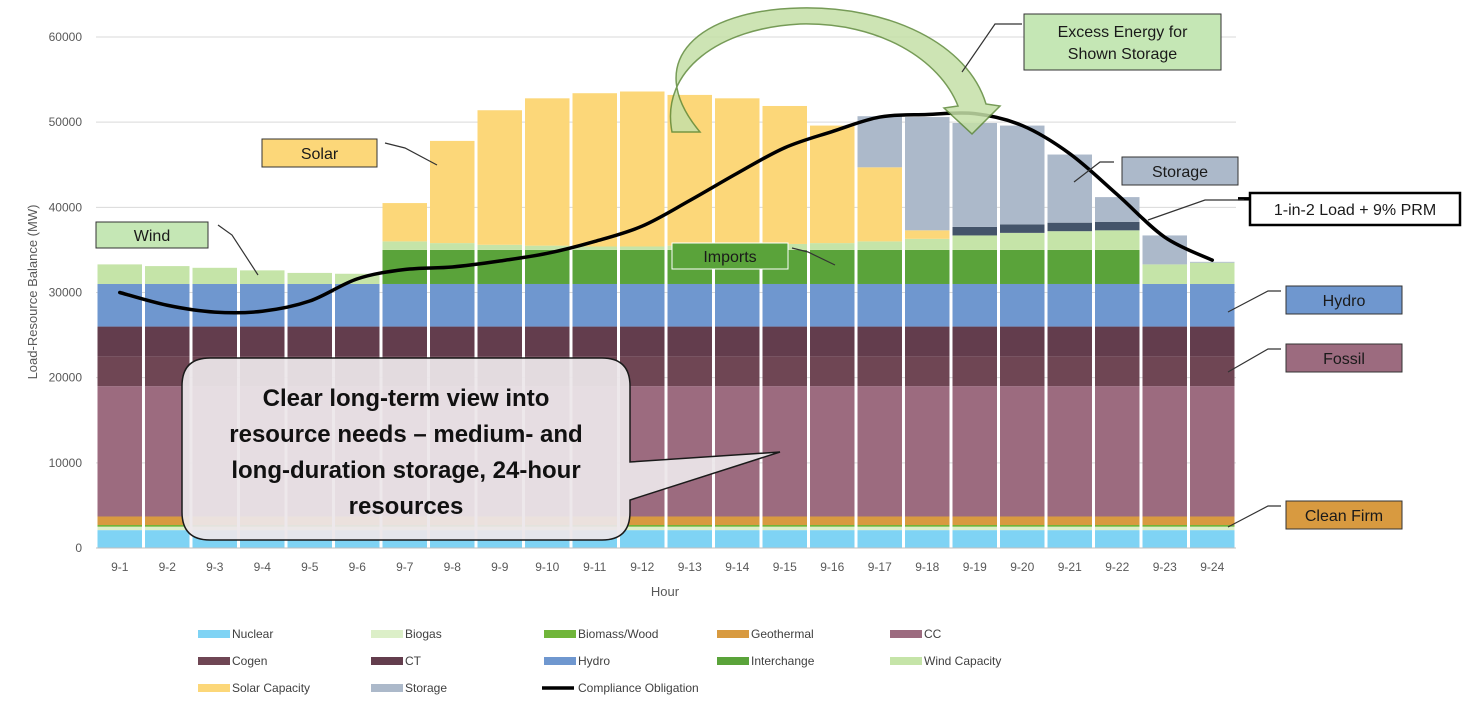 The width and height of the screenshot is (1467, 702). Describe the element at coordinates (66, 378) in the screenshot. I see `y-tick-label: 20000` at that location.